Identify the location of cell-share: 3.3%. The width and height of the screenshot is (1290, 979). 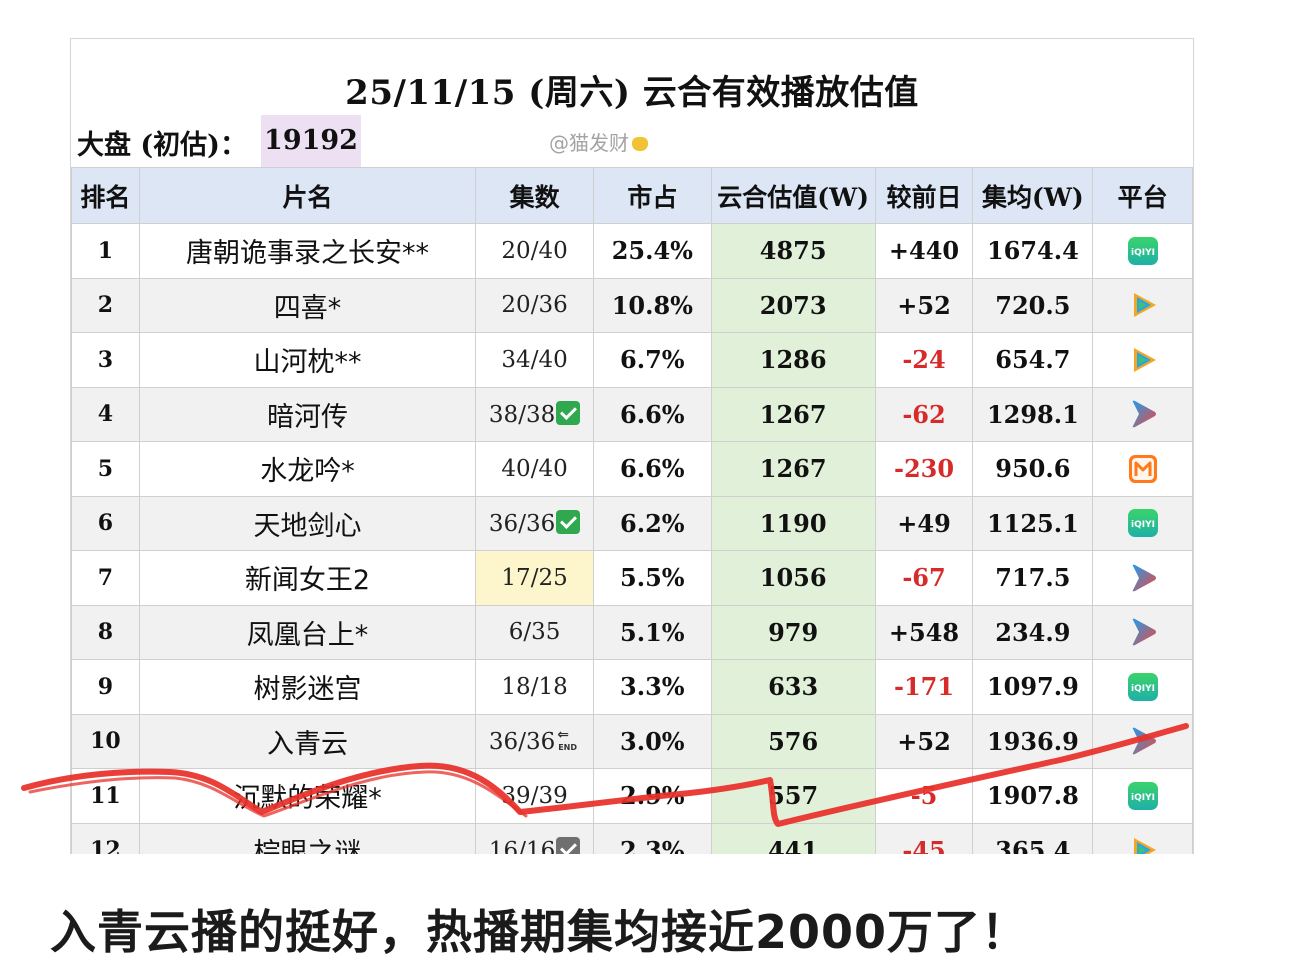
(652, 687).